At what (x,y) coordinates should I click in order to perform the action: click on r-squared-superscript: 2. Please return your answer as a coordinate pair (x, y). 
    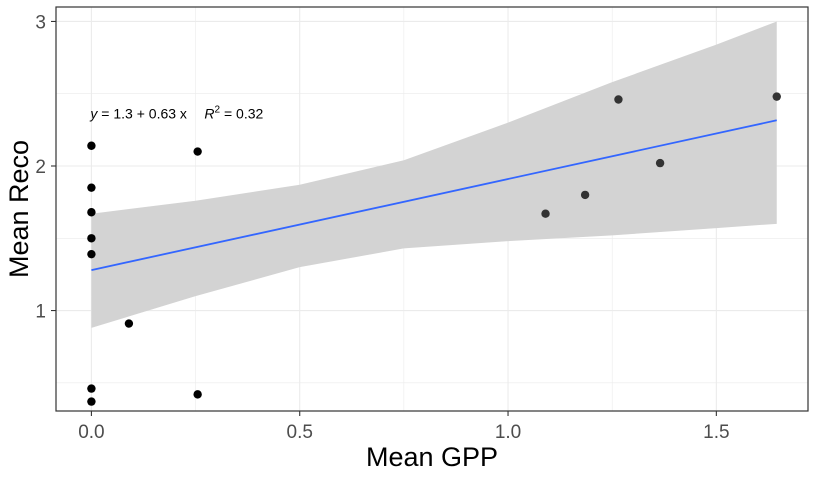
    Looking at the image, I should click on (218, 109).